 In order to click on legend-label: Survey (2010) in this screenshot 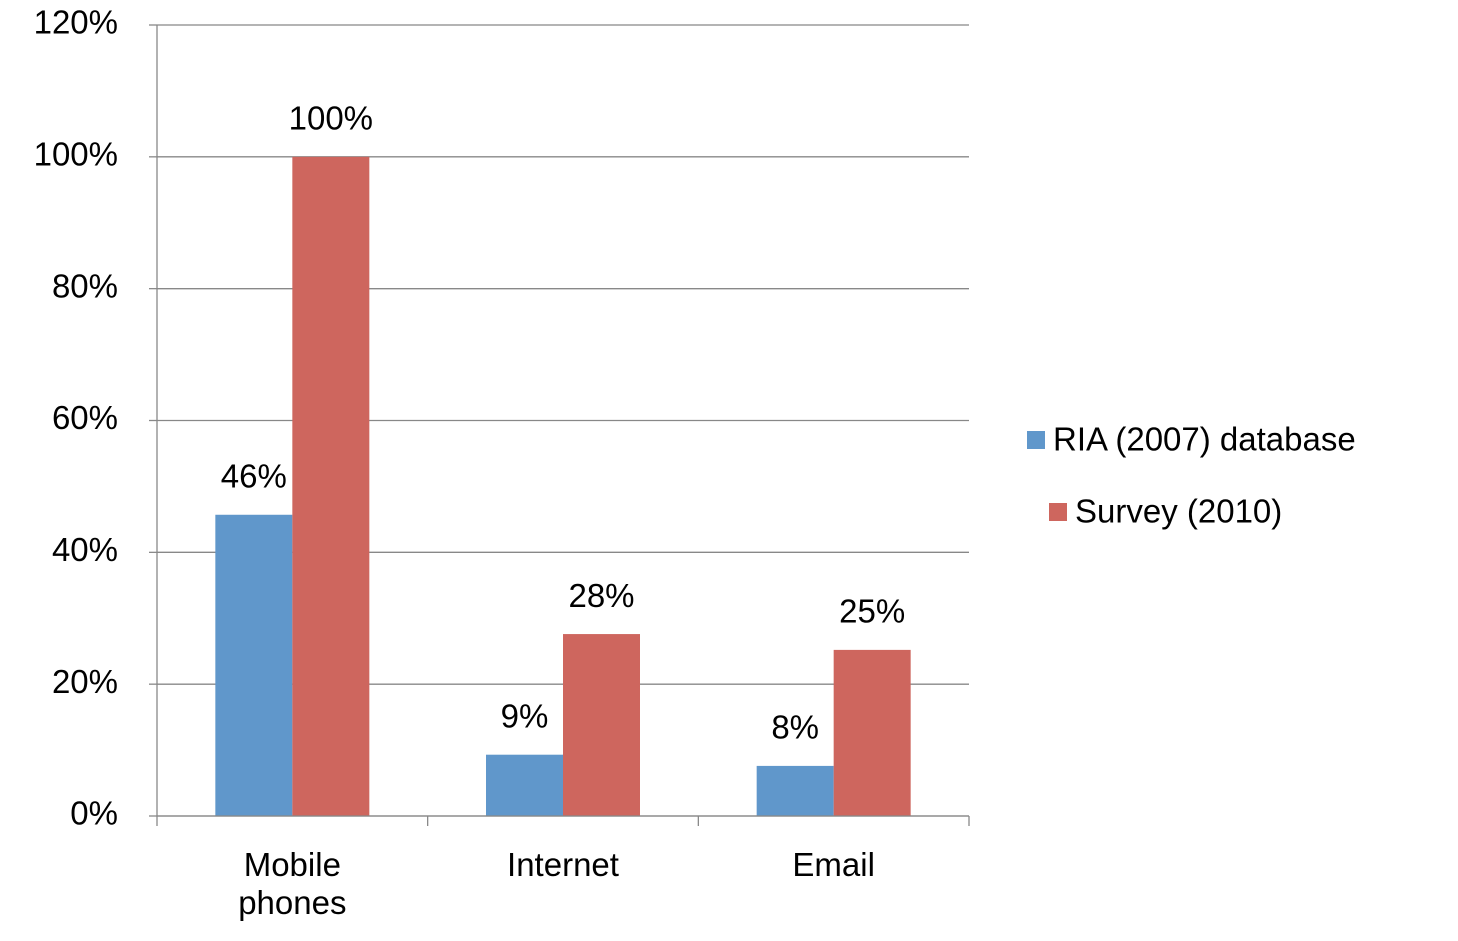, I will do `click(1178, 511)`.